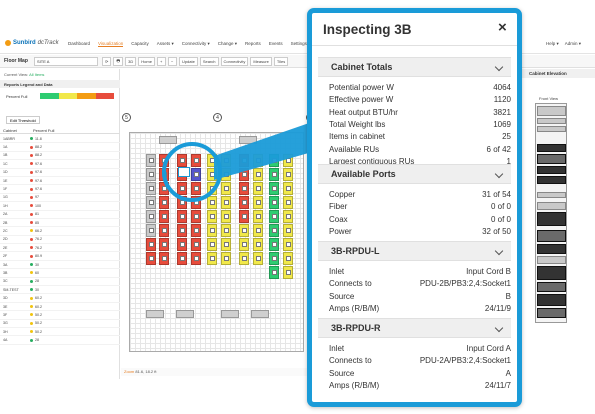 Image resolution: width=595 pixels, height=414 pixels. Describe the element at coordinates (146, 61) in the screenshot. I see `toolbar-button: Home` at that location.